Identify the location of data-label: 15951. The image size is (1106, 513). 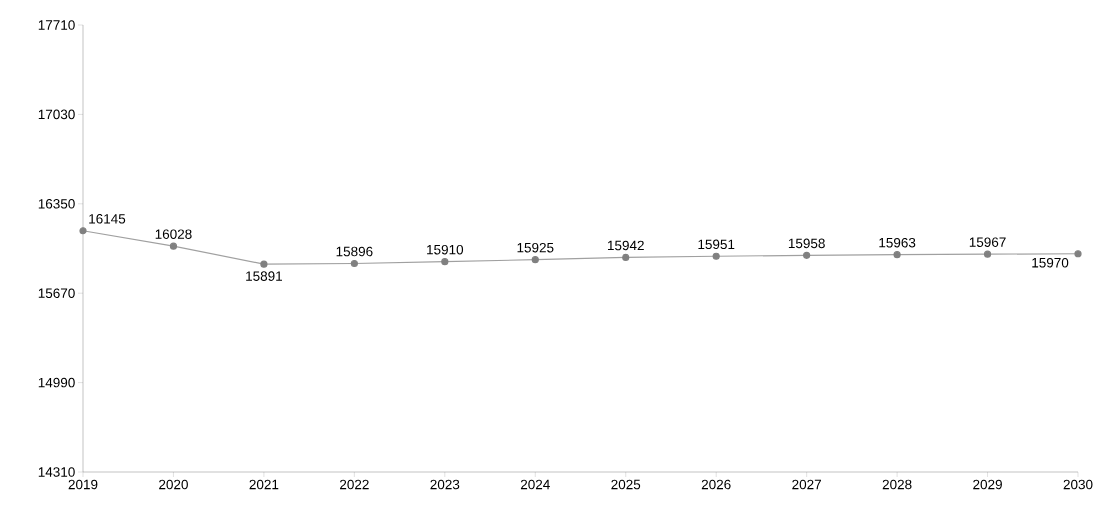
(716, 244).